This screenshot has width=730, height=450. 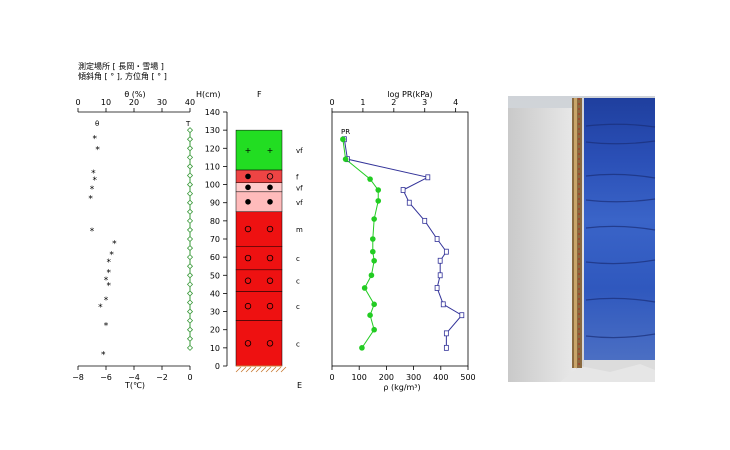 What do you see at coordinates (403, 243) in the screenshot?
I see `pr-line` at bounding box center [403, 243].